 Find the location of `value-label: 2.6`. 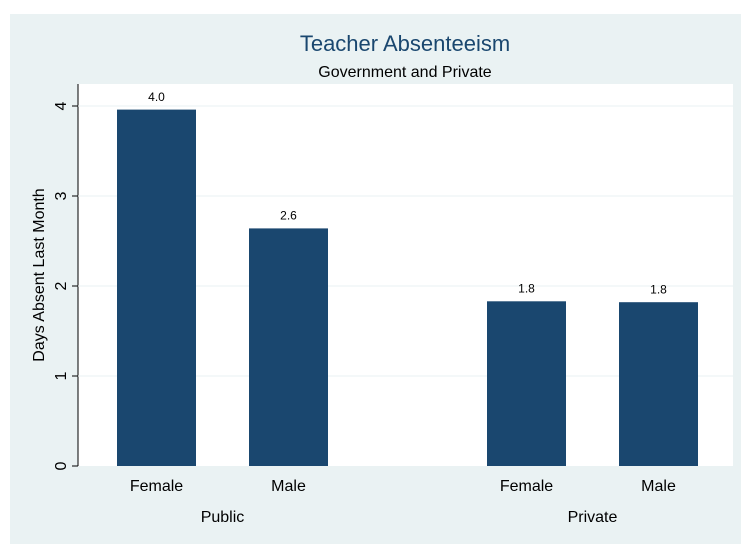

value-label: 2.6 is located at coordinates (288, 216).